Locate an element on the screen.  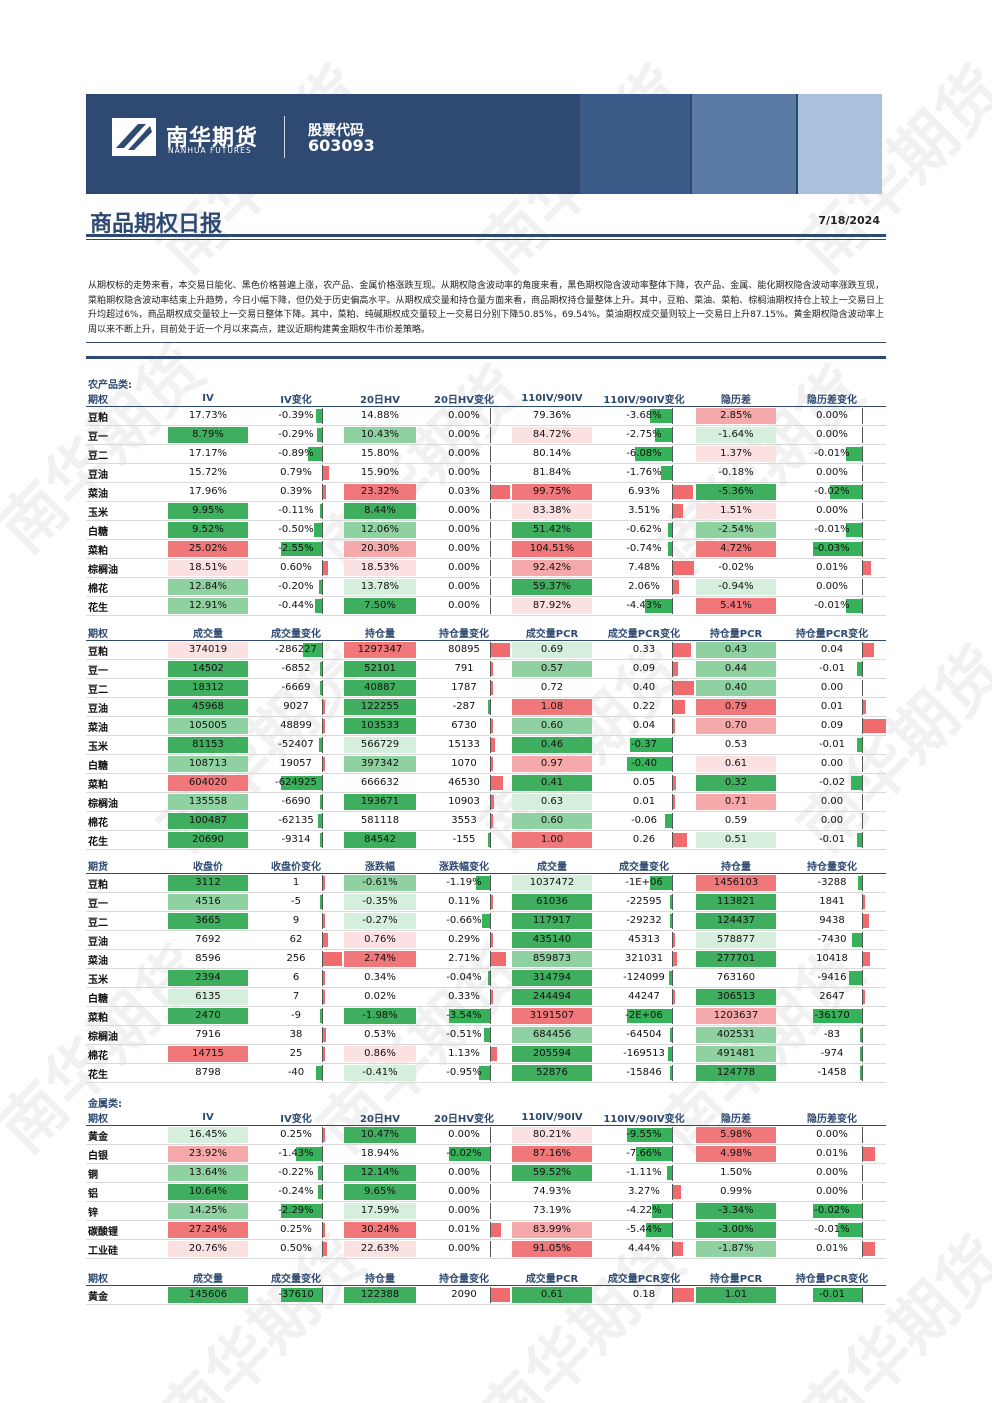
column-header: 期权 is located at coordinates (126, 1278).